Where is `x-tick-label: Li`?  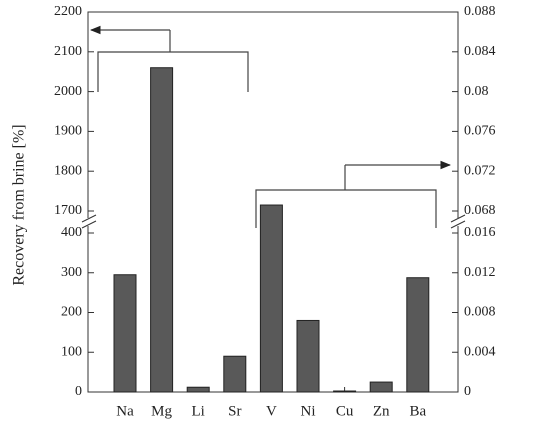 x-tick-label: Li is located at coordinates (198, 411).